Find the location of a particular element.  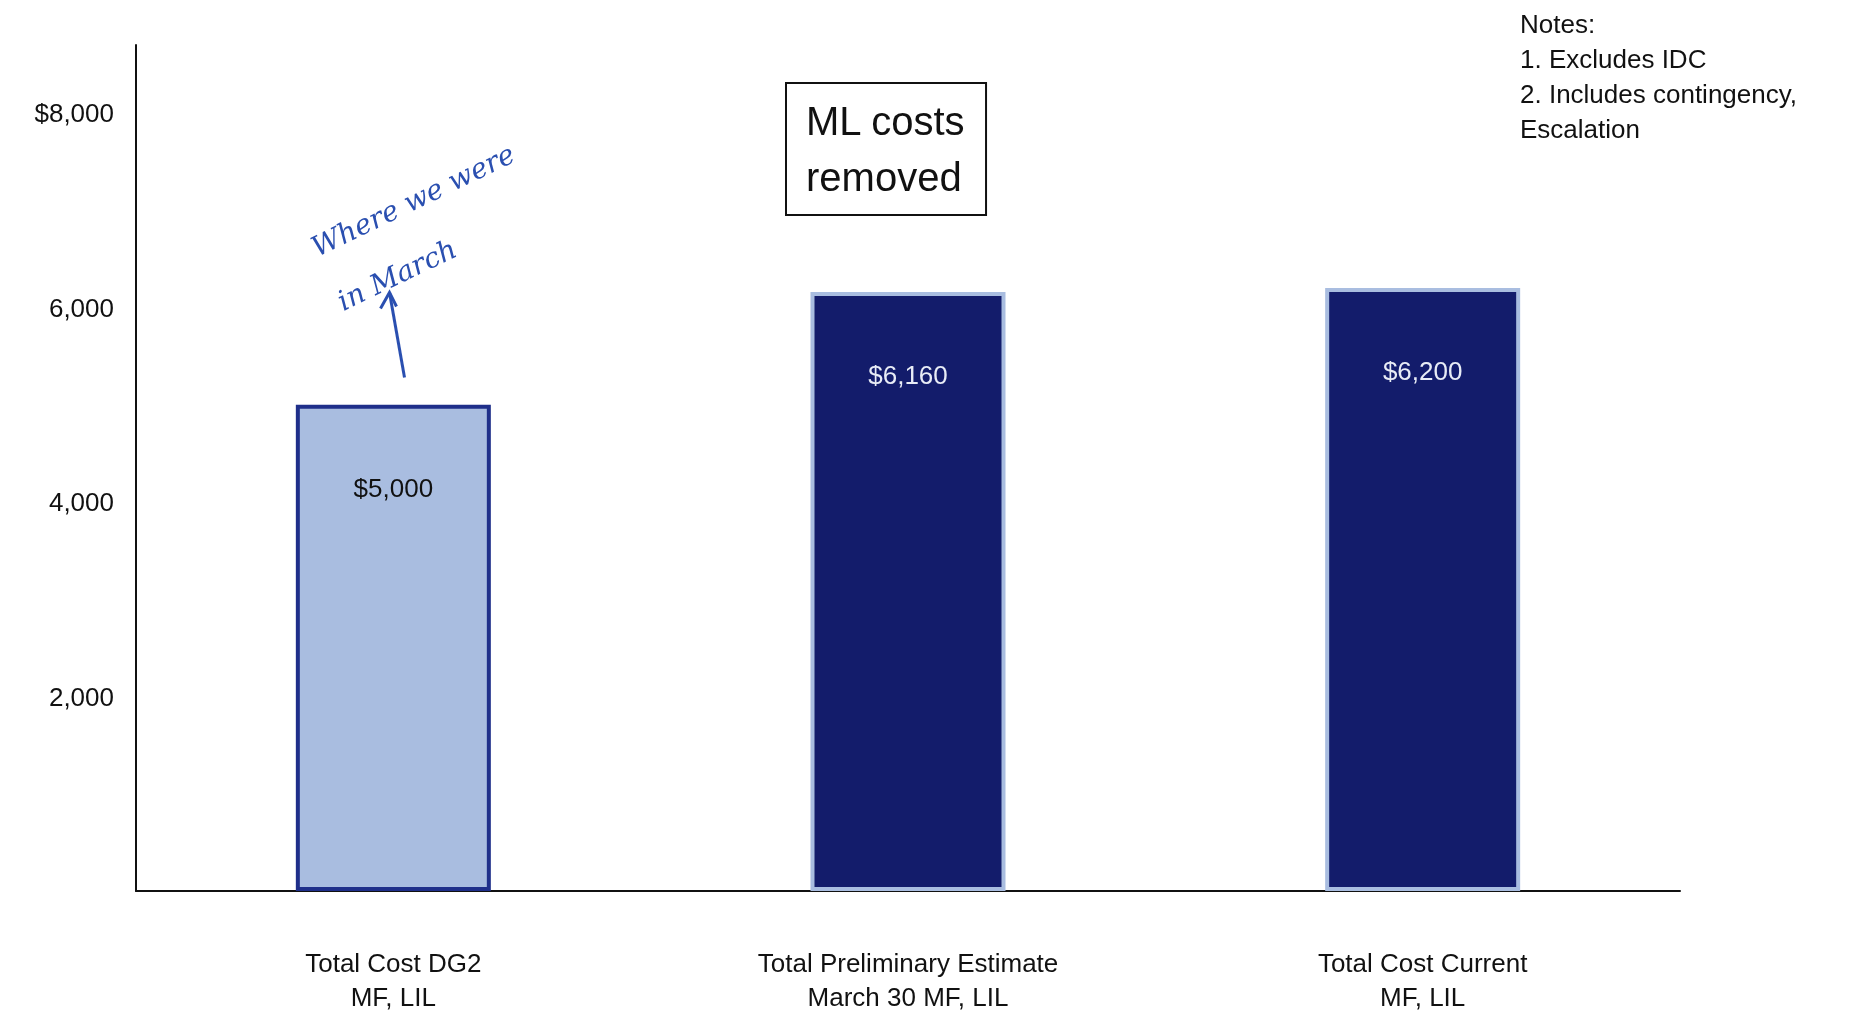

y-tick-label: 2,000 is located at coordinates (81, 696).